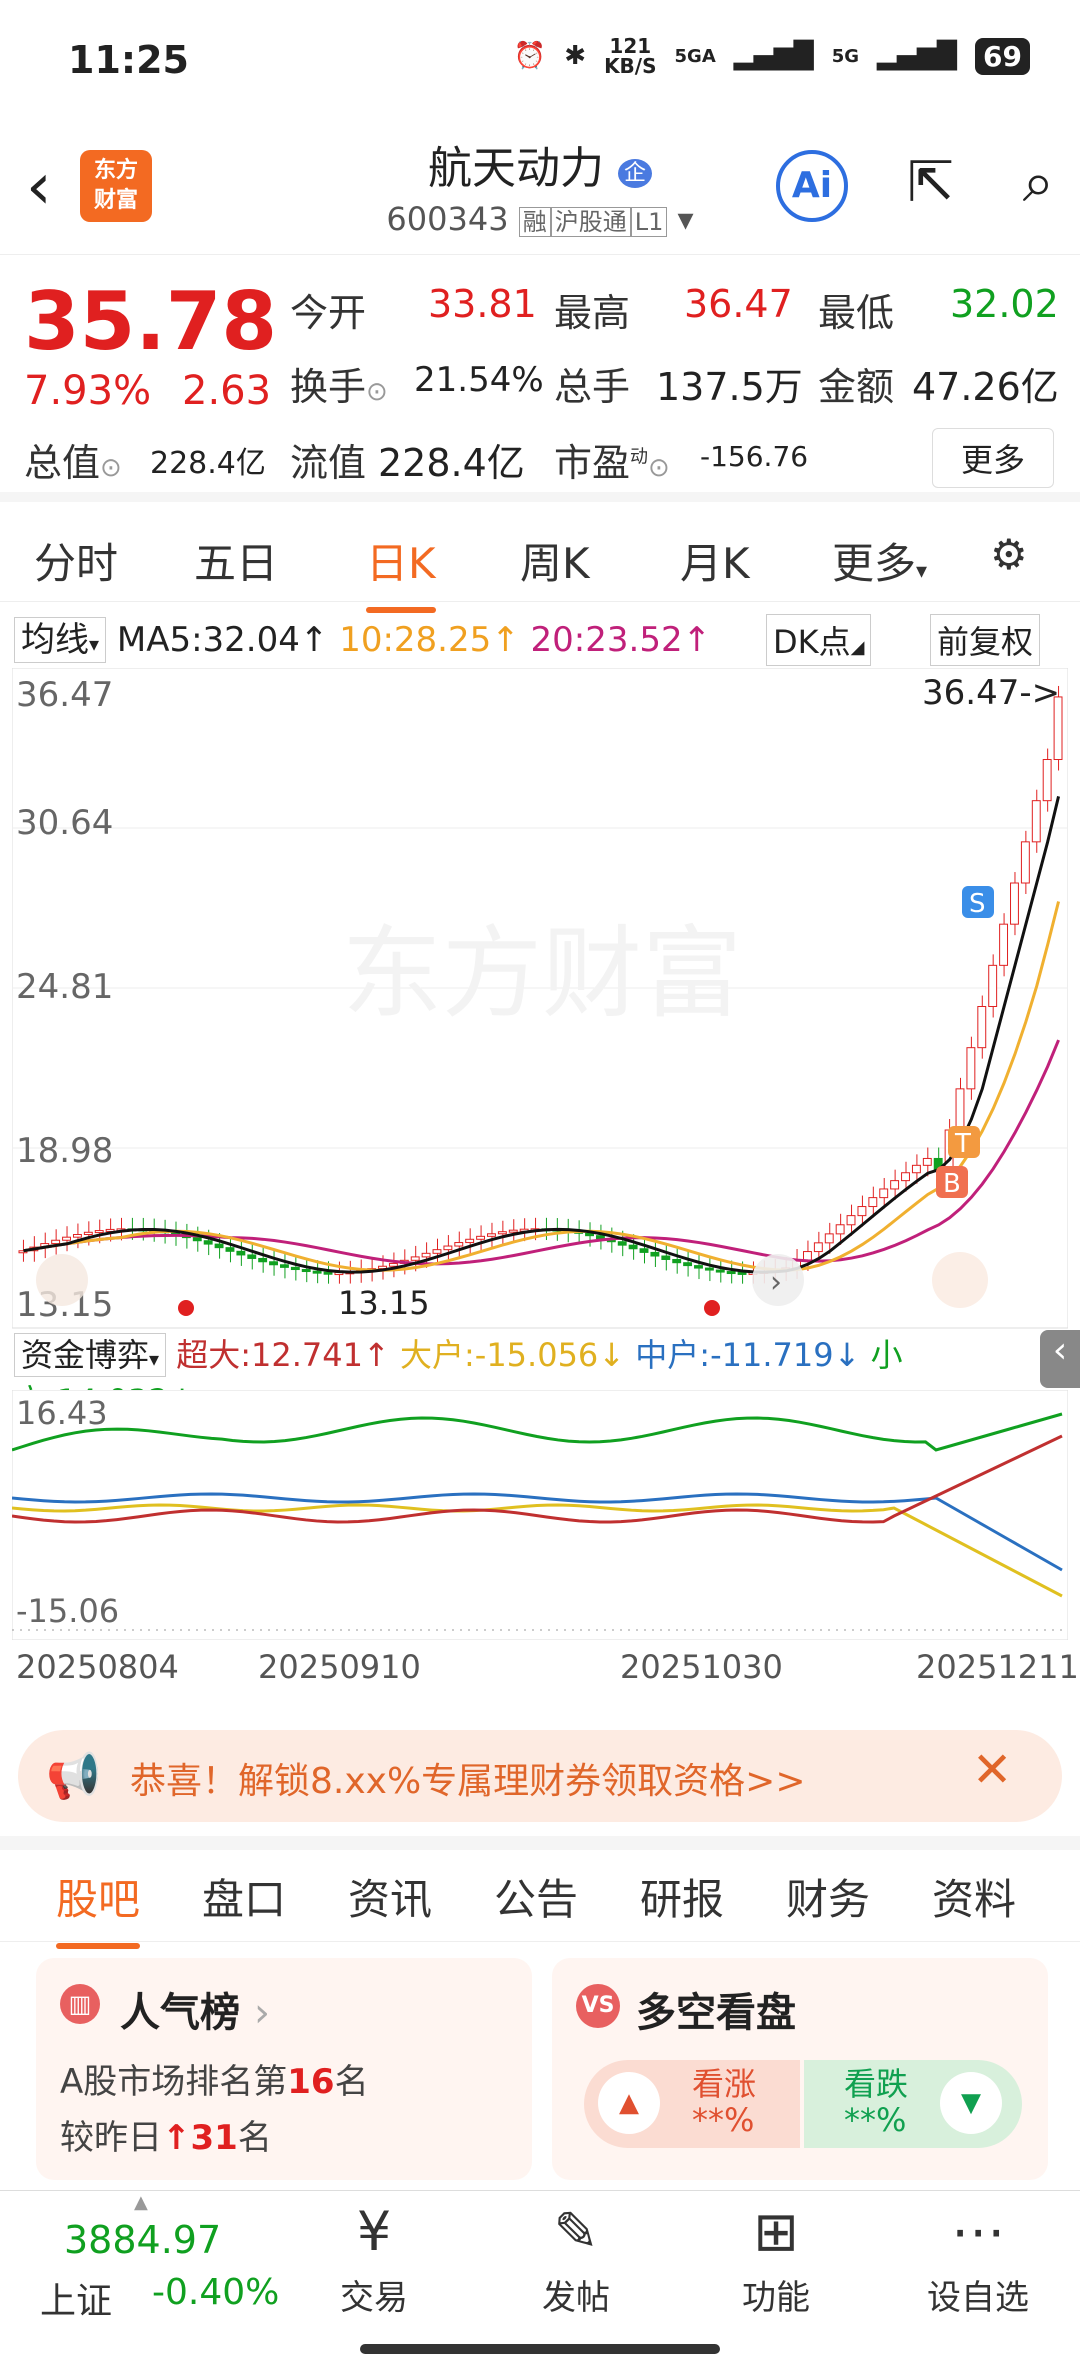  I want to click on index-value: 3884.97, so click(143, 2240).